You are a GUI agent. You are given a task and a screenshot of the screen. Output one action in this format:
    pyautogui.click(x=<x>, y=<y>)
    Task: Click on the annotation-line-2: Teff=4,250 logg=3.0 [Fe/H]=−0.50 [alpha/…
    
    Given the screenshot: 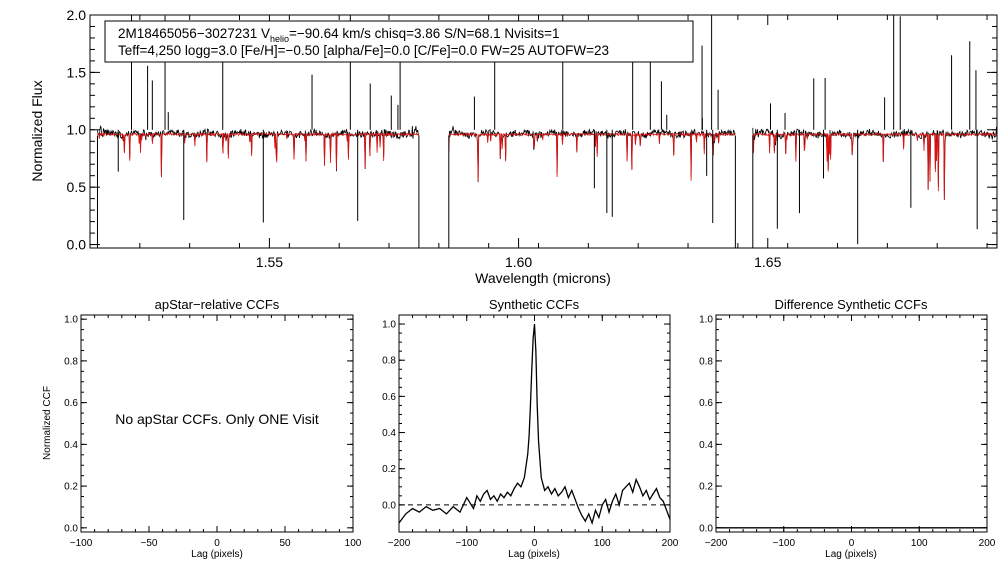 What is the action you would take?
    pyautogui.click(x=363, y=50)
    